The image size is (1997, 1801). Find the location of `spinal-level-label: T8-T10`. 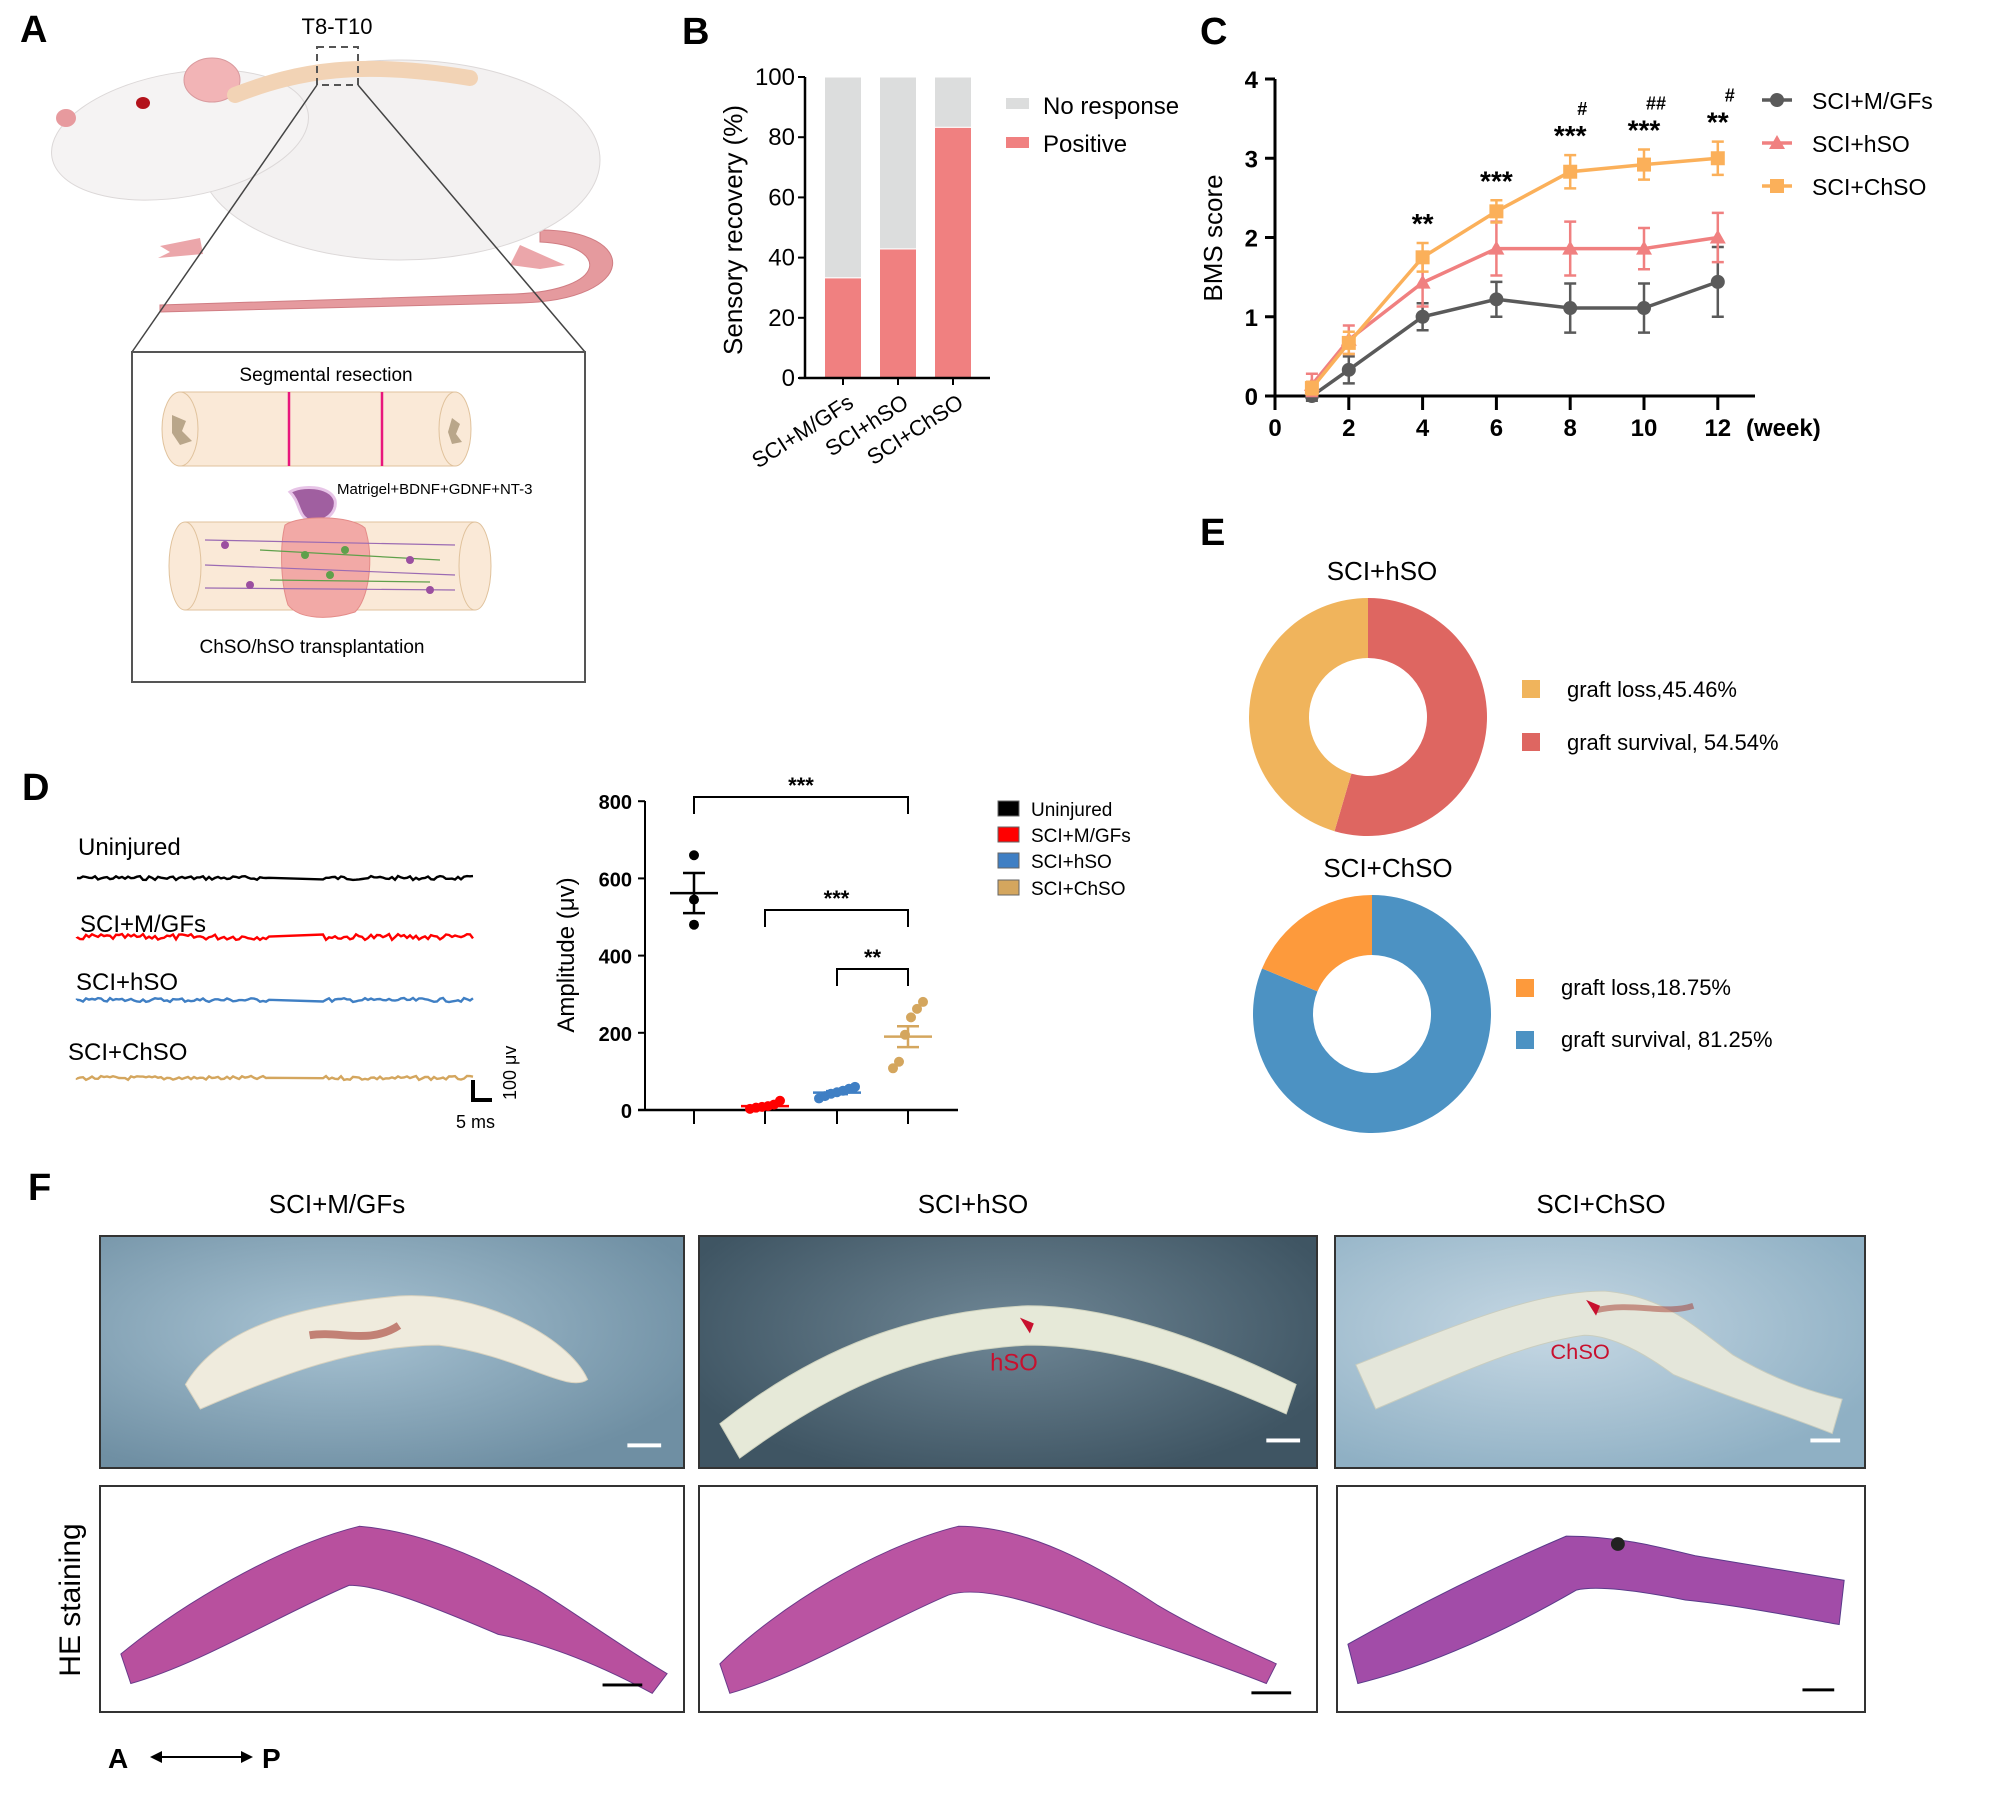

spinal-level-label: T8-T10 is located at coordinates (337, 26).